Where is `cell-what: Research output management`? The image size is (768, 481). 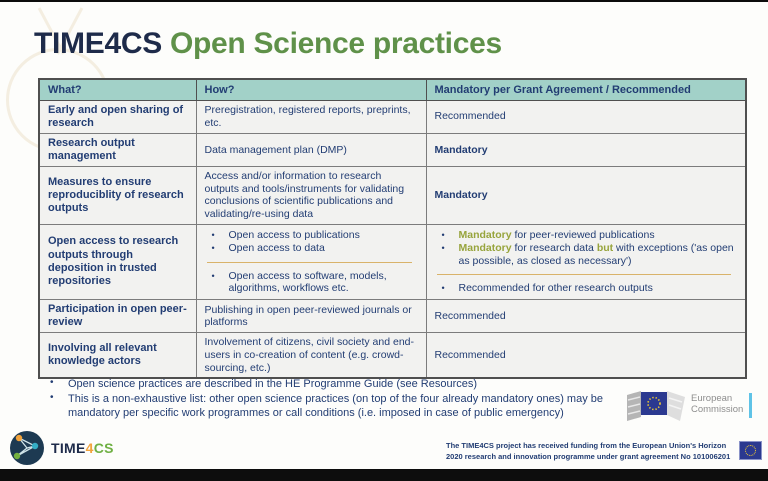 cell-what: Research output management is located at coordinates (117, 150).